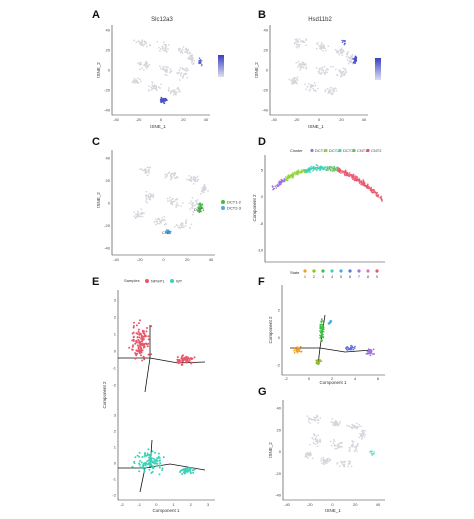 This screenshot has width=474, height=519. What do you see at coordinates (96, 142) in the screenshot?
I see `panel-label-c: C` at bounding box center [96, 142].